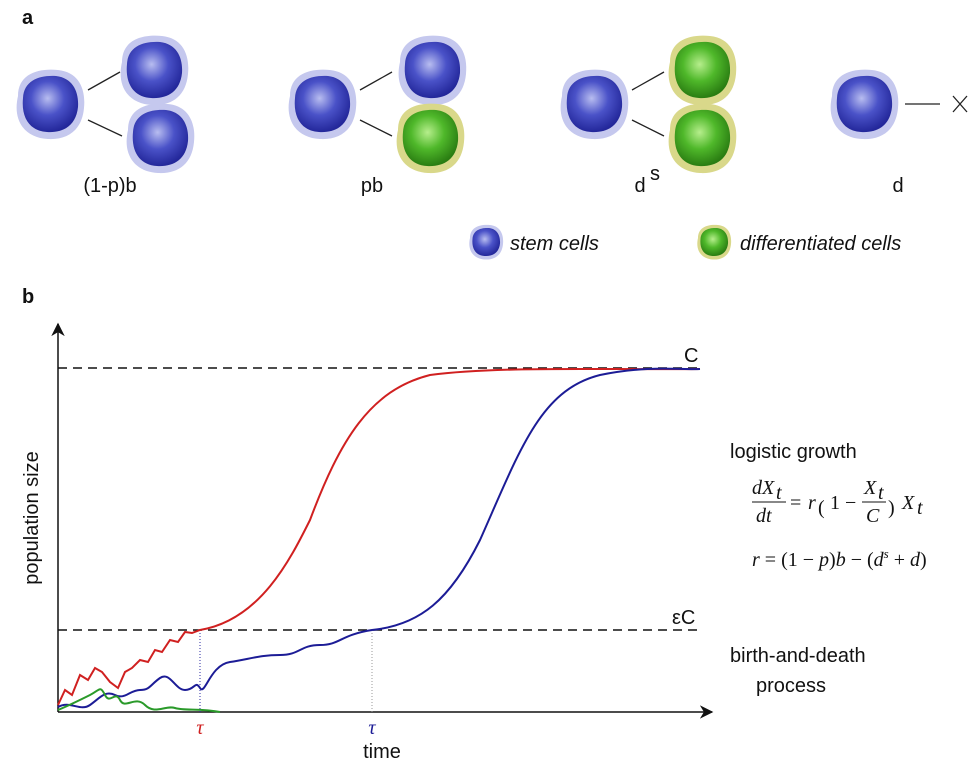 This screenshot has height=762, width=972. What do you see at coordinates (795, 503) in the screenshot?
I see `eq-part: =` at bounding box center [795, 503].